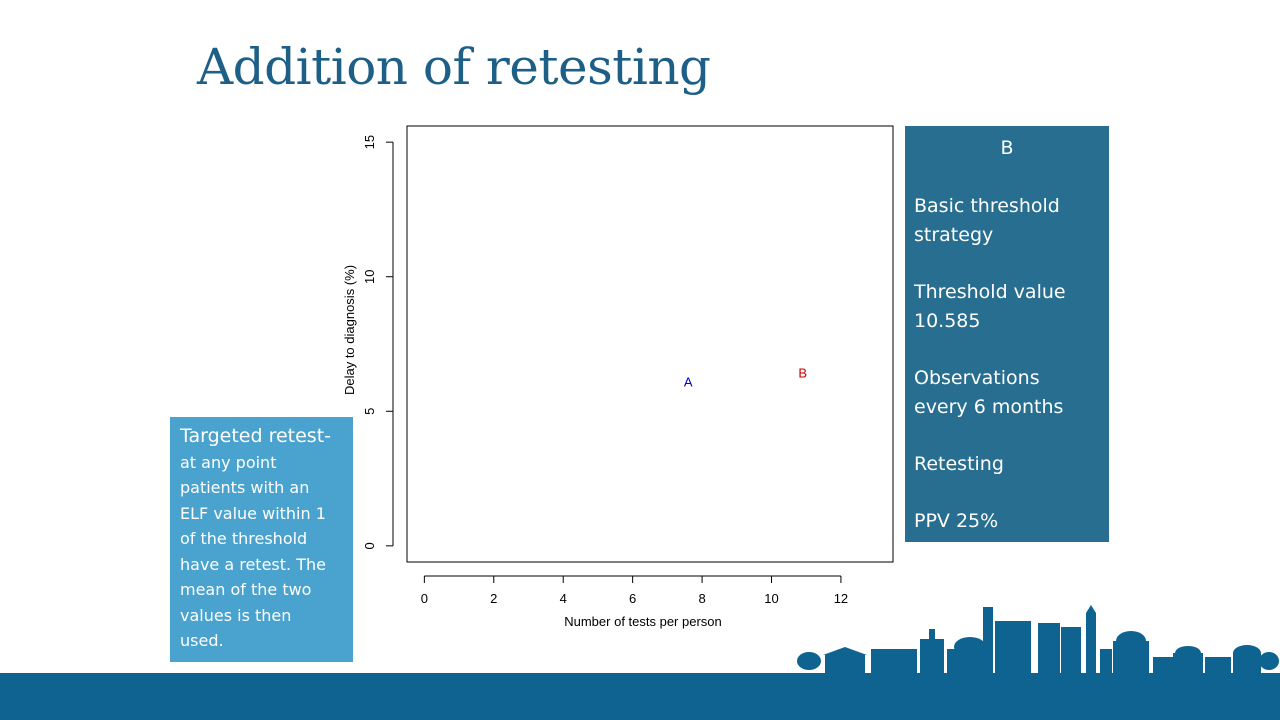 This screenshot has width=1280, height=720. What do you see at coordinates (701, 598) in the screenshot?
I see `x-tick-label: 8` at bounding box center [701, 598].